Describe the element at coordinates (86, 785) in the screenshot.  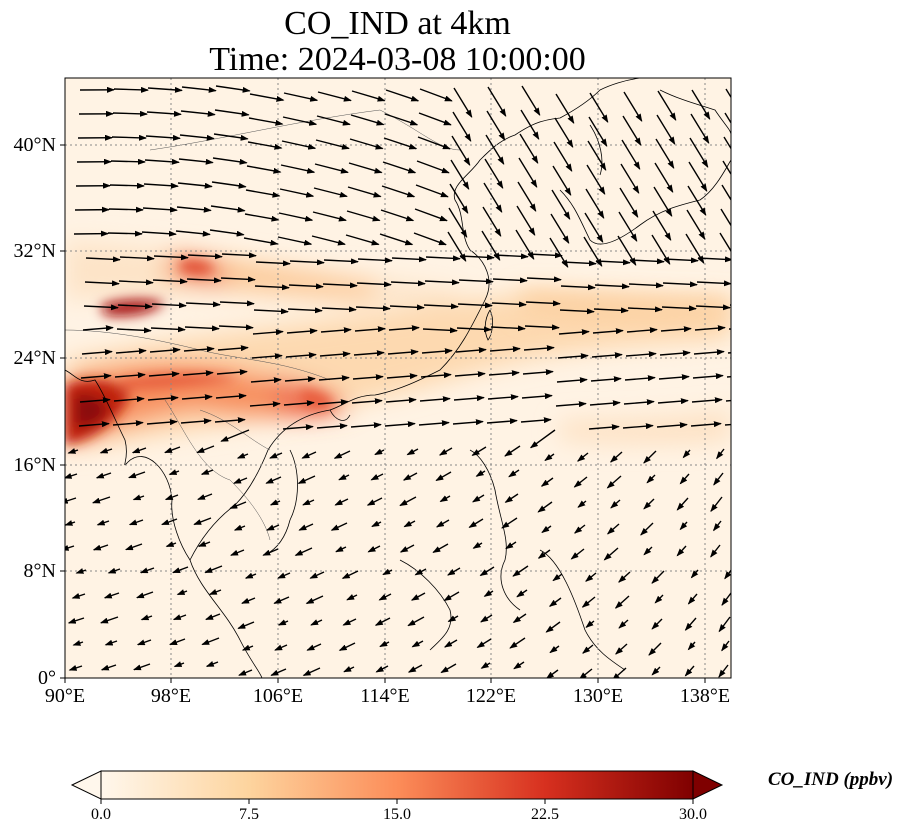
I see `colorbar-extend-min` at that location.